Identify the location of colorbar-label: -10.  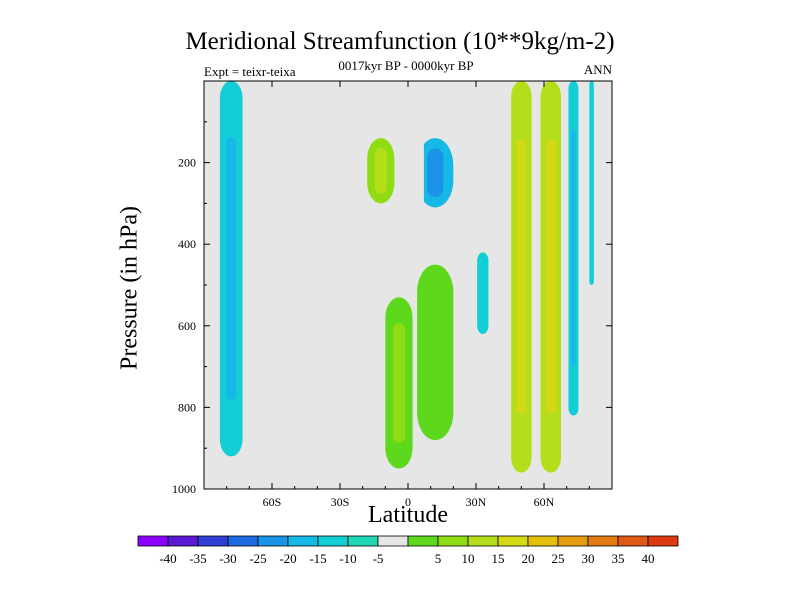
(347, 558).